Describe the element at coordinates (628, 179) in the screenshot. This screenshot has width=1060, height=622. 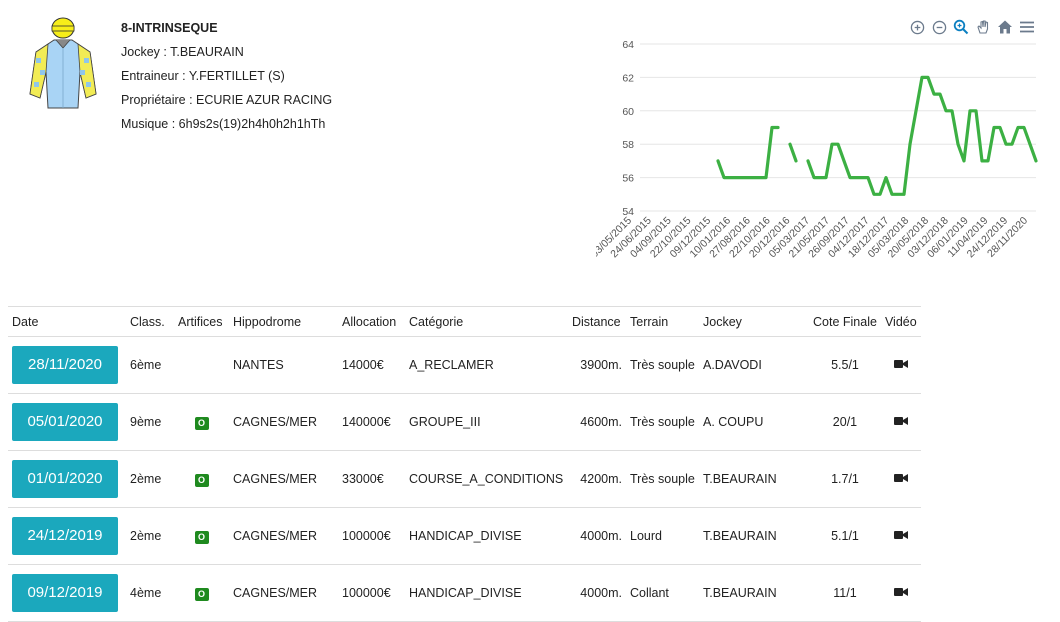
I see `y-tick-label: 56` at that location.